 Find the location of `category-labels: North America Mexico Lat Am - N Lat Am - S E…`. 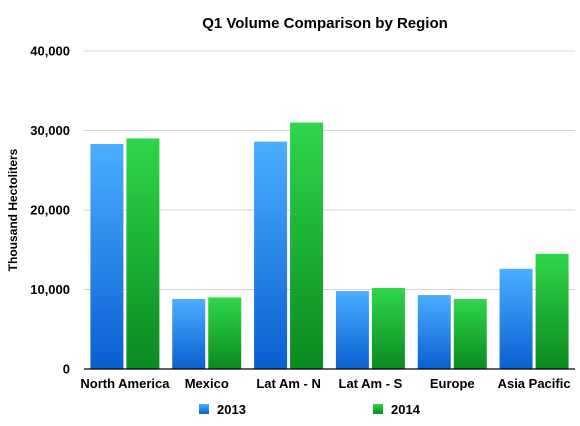

category-labels: North America Mexico Lat Am - N Lat Am - S E… is located at coordinates (325, 383).